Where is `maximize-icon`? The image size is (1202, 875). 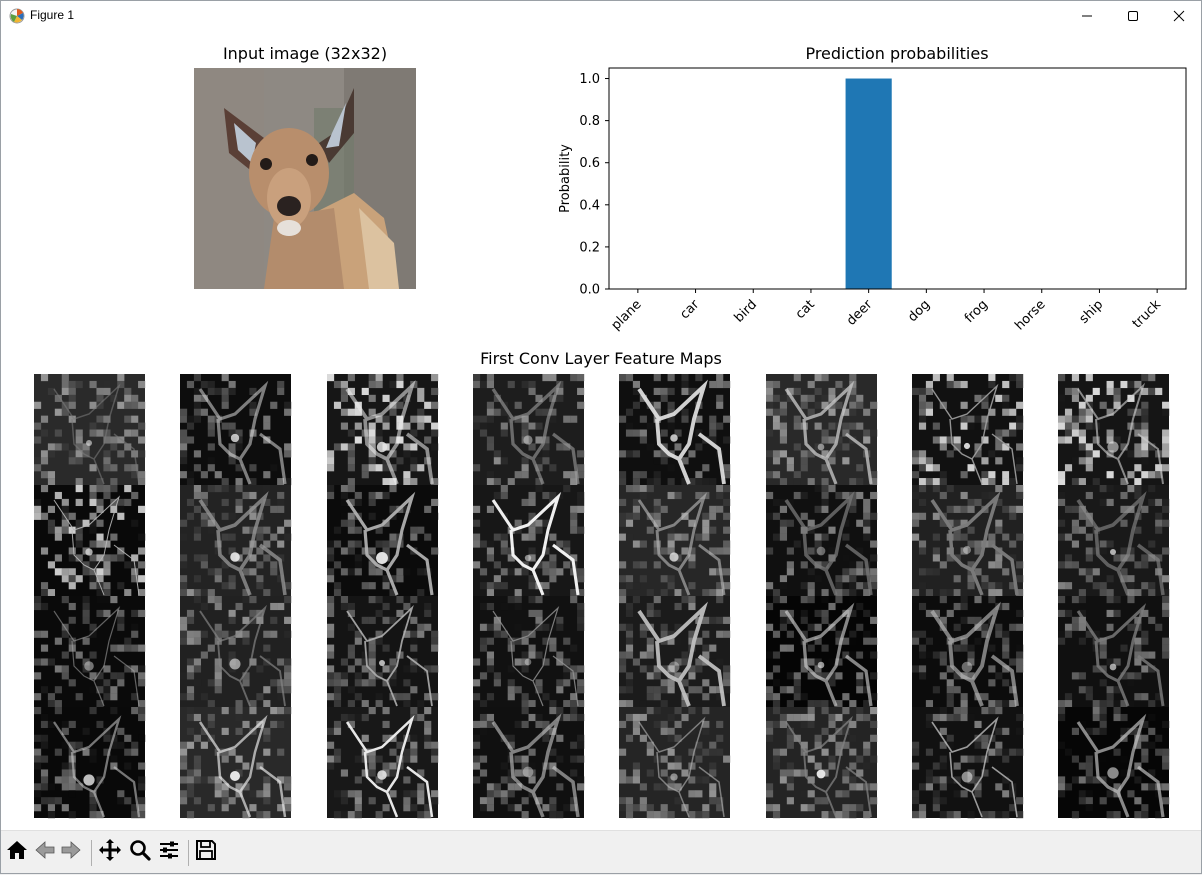
maximize-icon is located at coordinates (1133, 16).